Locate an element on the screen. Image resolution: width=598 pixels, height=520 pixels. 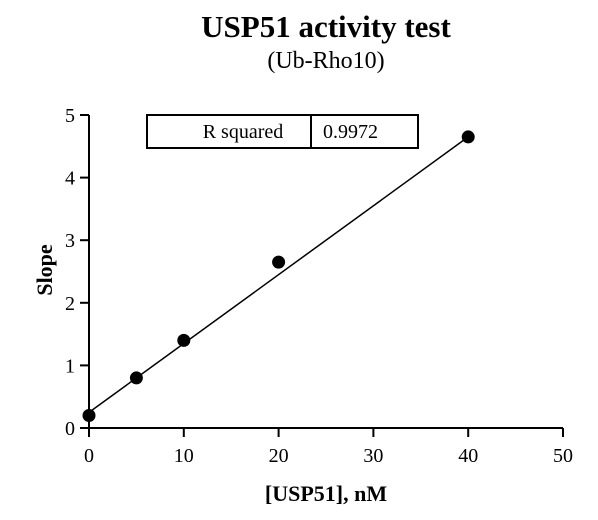
r-squared-table: R squared 0.9972 is located at coordinates (282, 131).